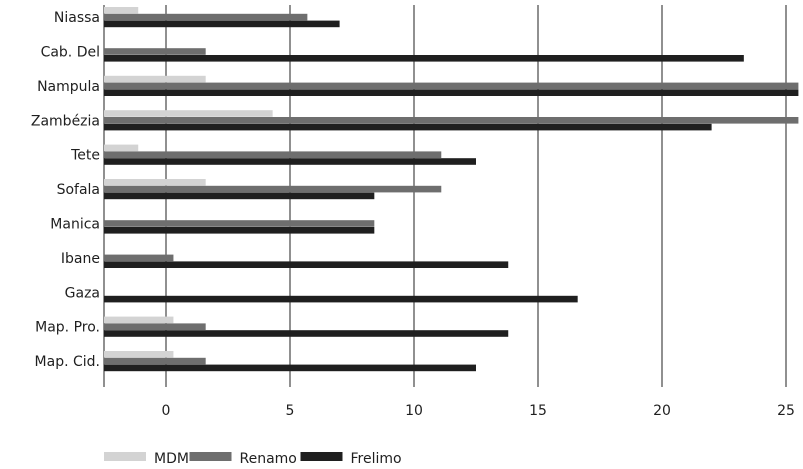 The height and width of the screenshot is (469, 803). I want to click on x-tick-labels: 0 5 10 15 20 25, so click(478, 411).